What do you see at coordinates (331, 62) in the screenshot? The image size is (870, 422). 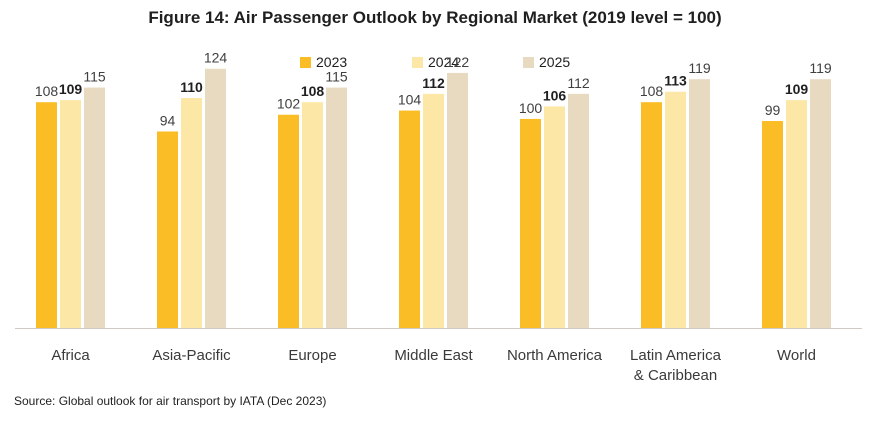 I see `legend-label-2023: 2023` at bounding box center [331, 62].